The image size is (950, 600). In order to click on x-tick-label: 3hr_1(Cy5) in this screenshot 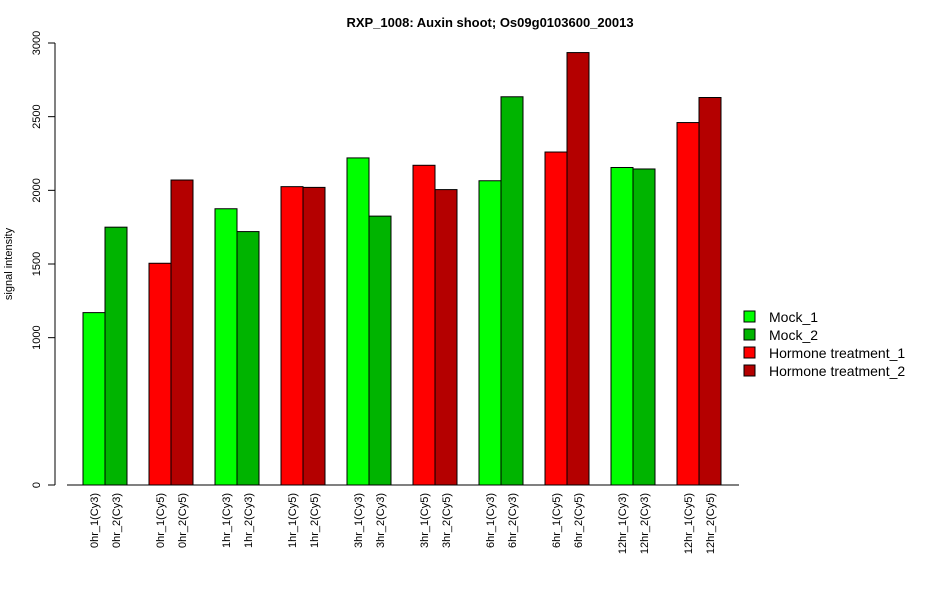, I will do `click(425, 520)`.